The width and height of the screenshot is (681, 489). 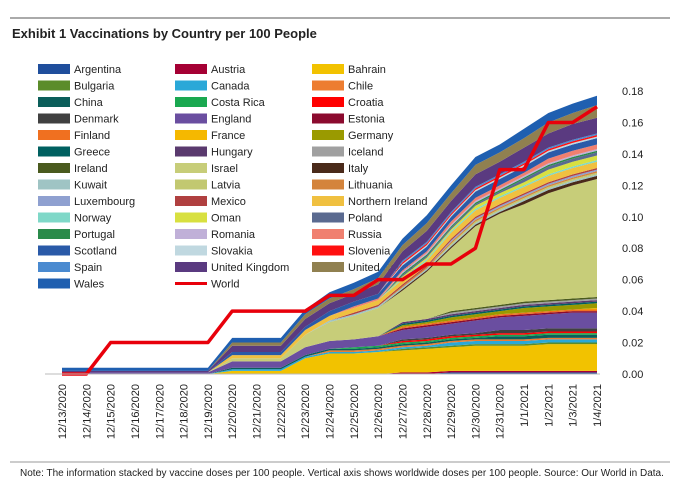 What do you see at coordinates (549, 405) in the screenshot?
I see `x-tick-label: 1/2/2021` at bounding box center [549, 405].